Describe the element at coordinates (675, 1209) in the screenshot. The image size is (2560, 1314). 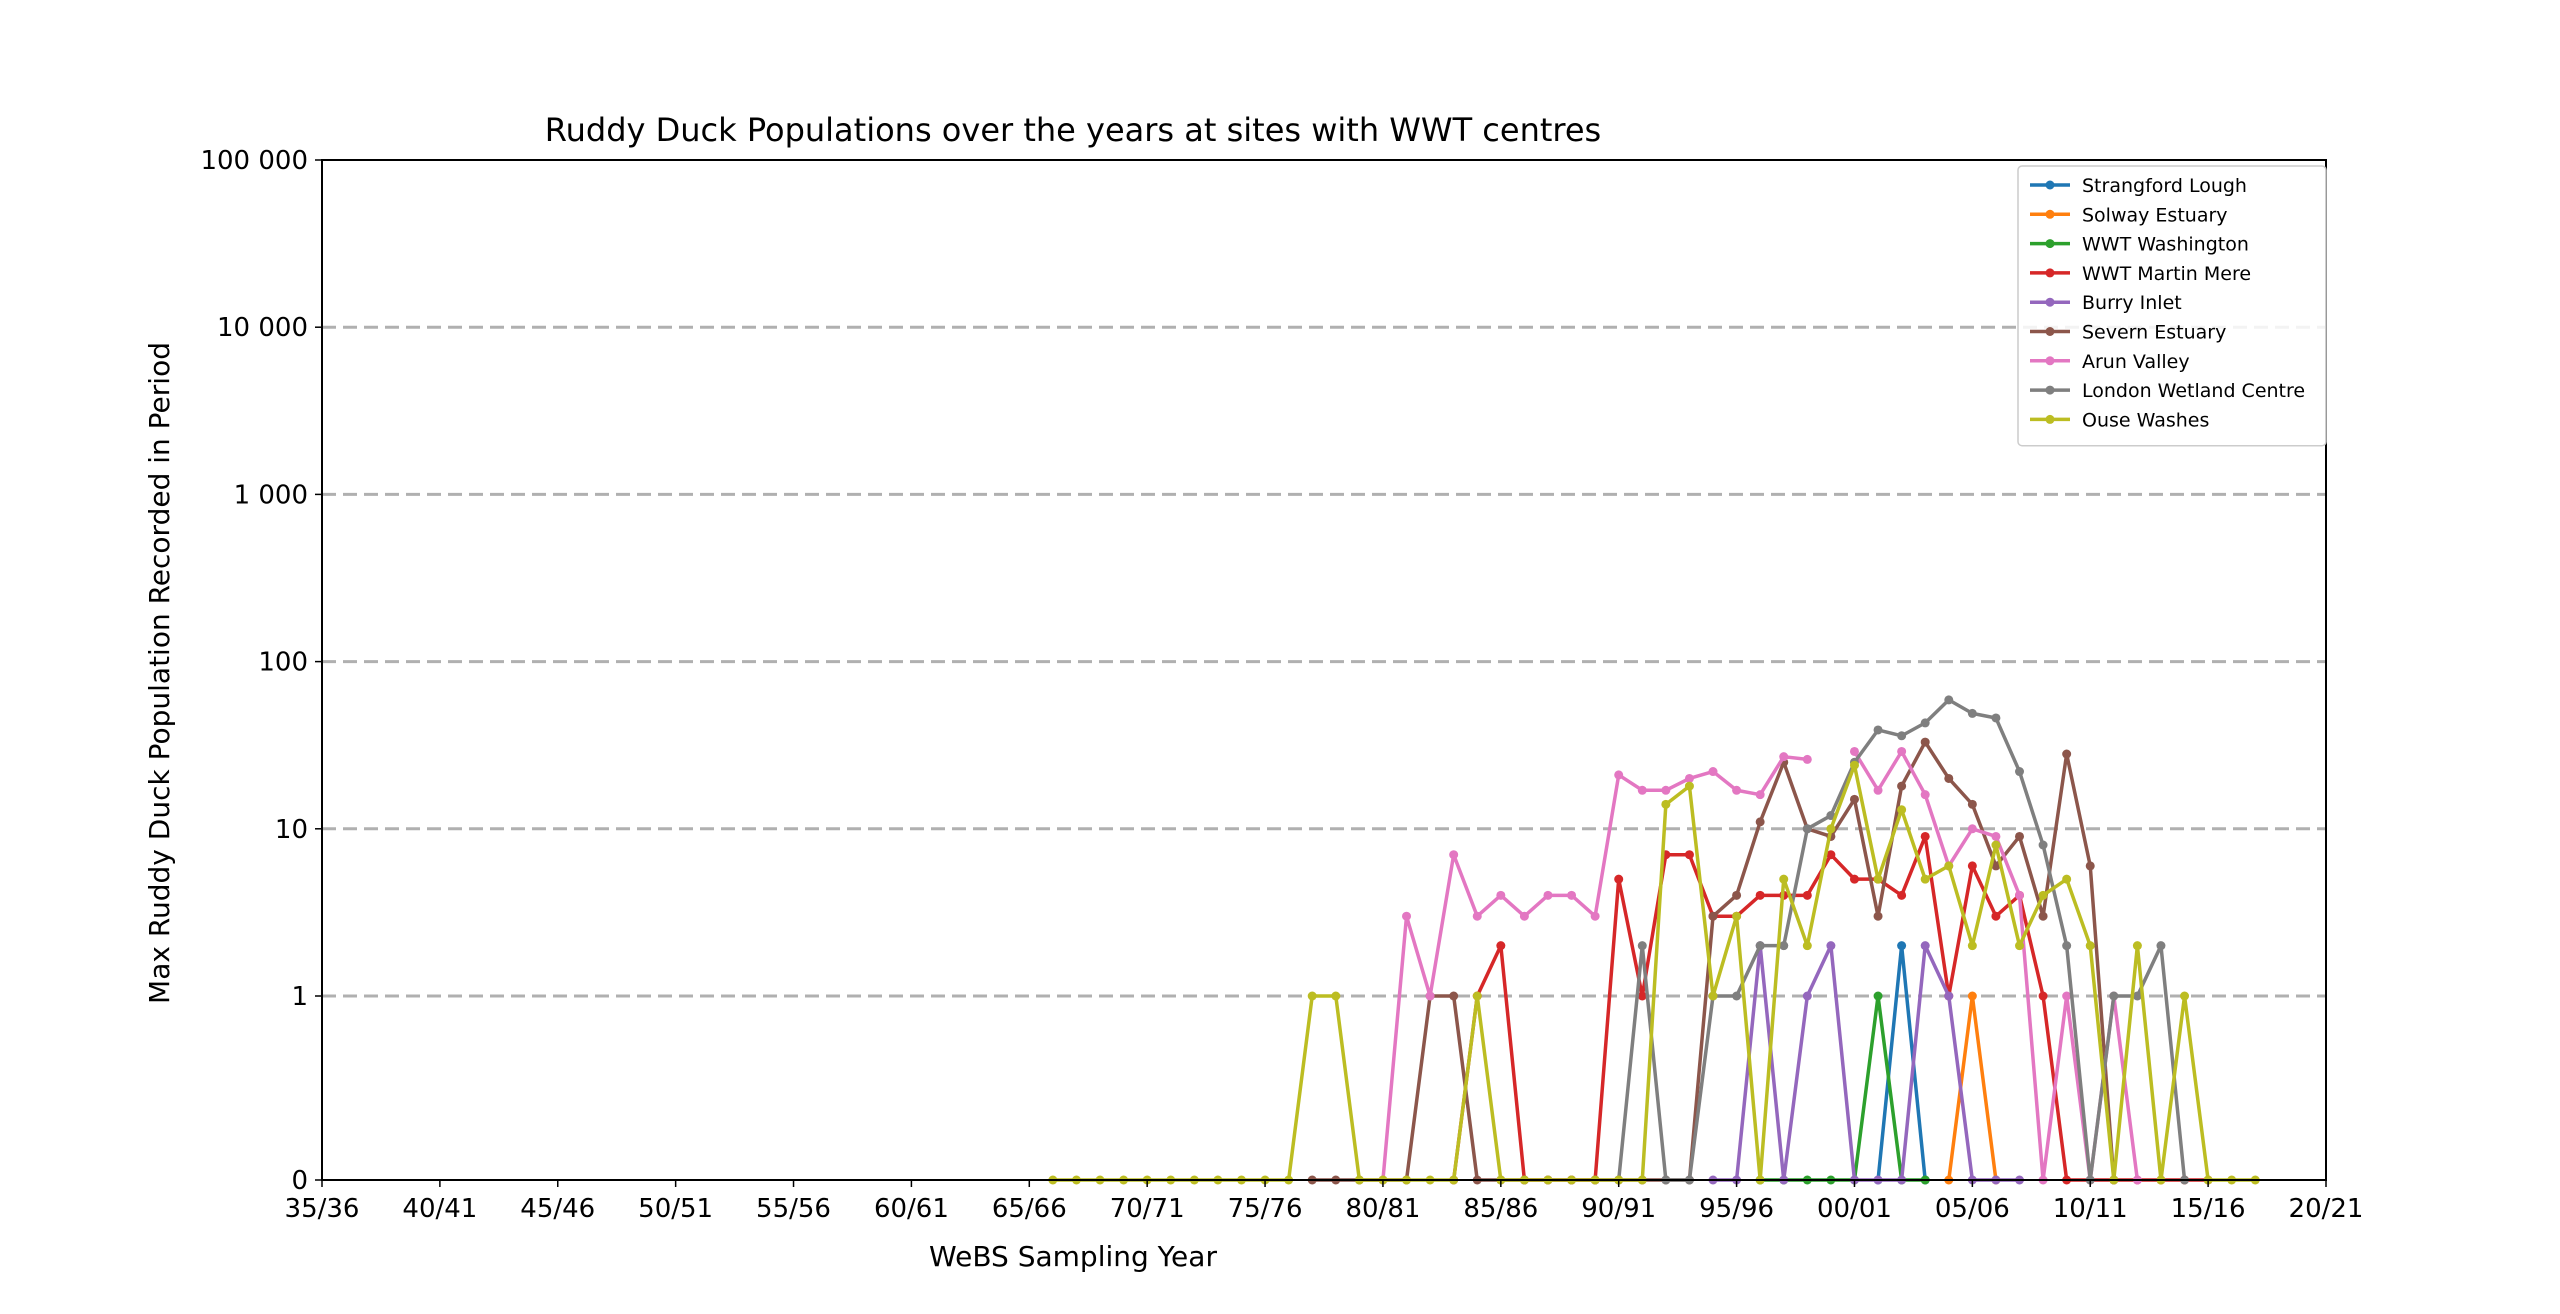
I see `x-tick-label: 50/51` at that location.